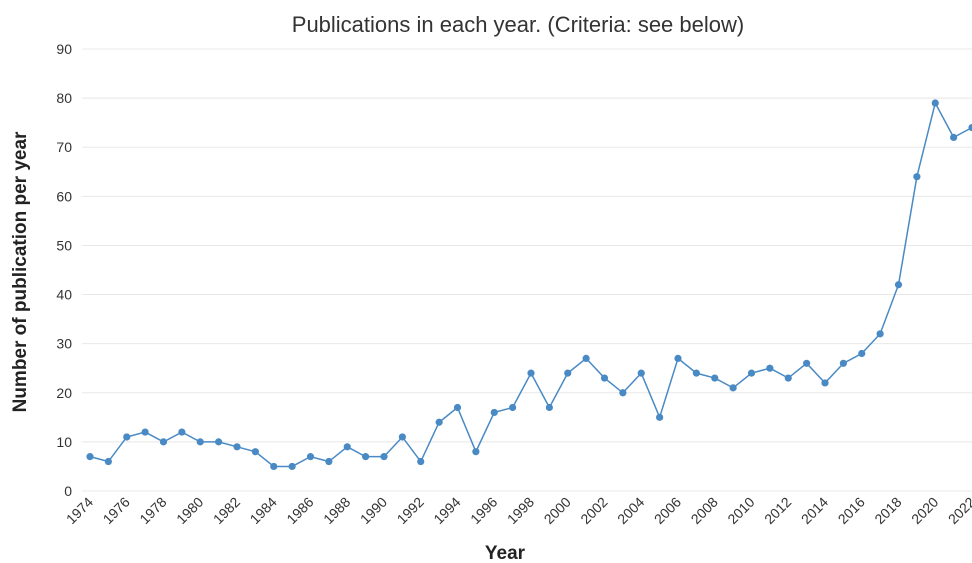 This screenshot has width=972, height=563. Describe the element at coordinates (64, 295) in the screenshot. I see `y-tick-label: 40` at that location.